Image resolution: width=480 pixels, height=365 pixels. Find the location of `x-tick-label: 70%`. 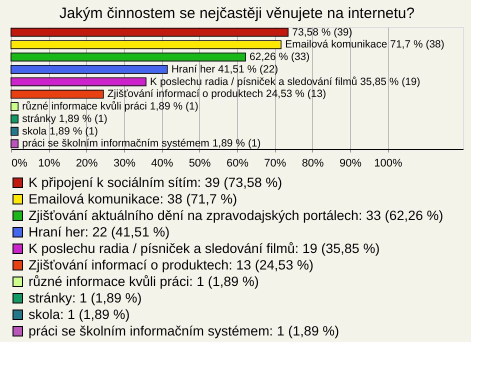

x-tick-label: 70% is located at coordinates (275, 164).